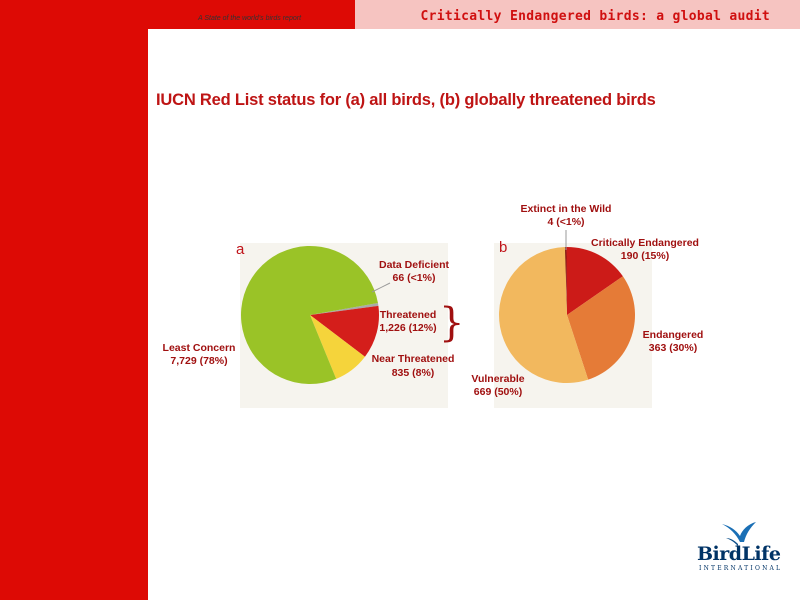 This screenshot has height=600, width=800. I want to click on label-vulnerable-value: 669 (50%), so click(498, 392).